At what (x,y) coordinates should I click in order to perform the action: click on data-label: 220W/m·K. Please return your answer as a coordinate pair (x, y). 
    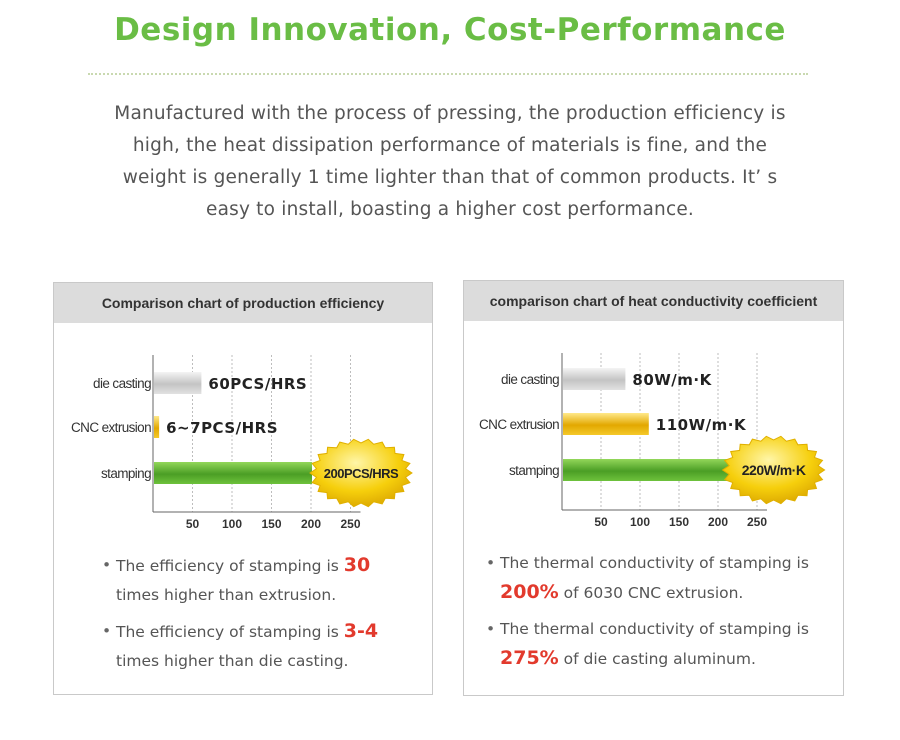
    Looking at the image, I should click on (774, 470).